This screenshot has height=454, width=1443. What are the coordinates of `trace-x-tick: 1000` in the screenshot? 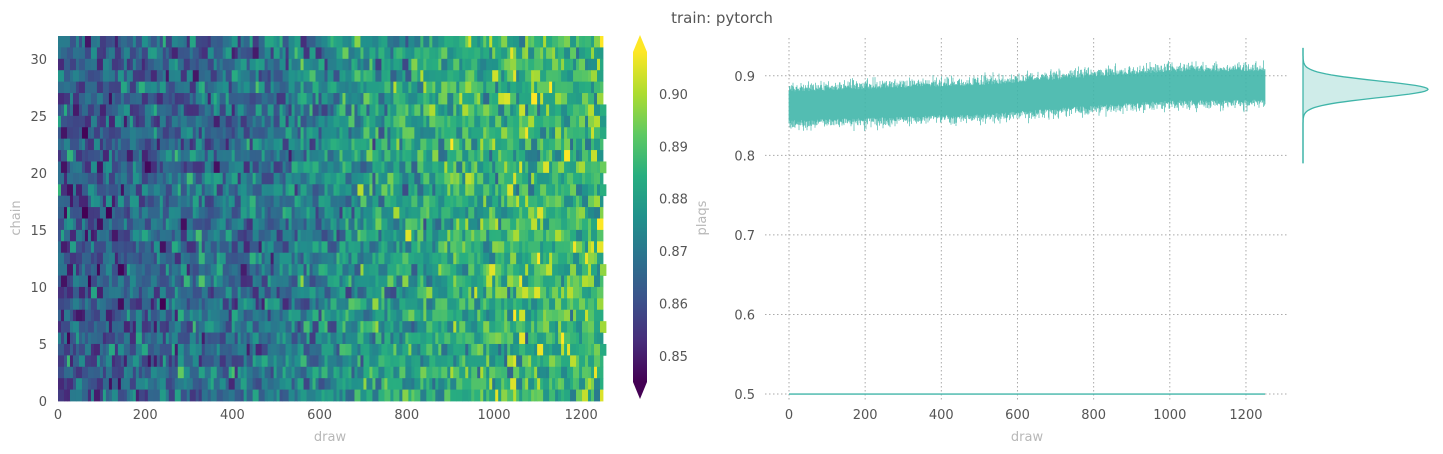 It's located at (1169, 415).